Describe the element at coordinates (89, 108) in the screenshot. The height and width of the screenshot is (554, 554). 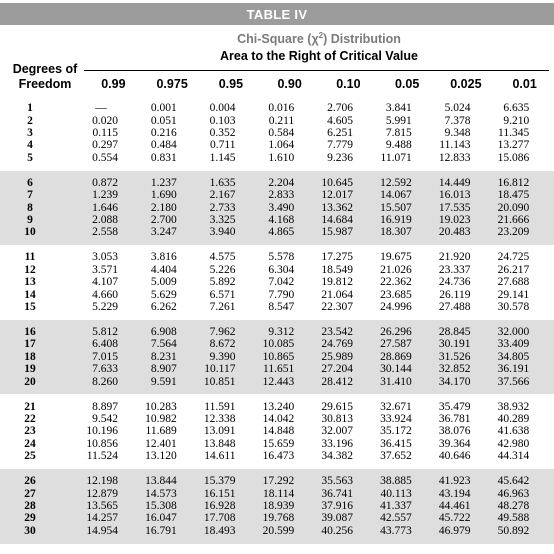
I see `value-cell: —` at that location.